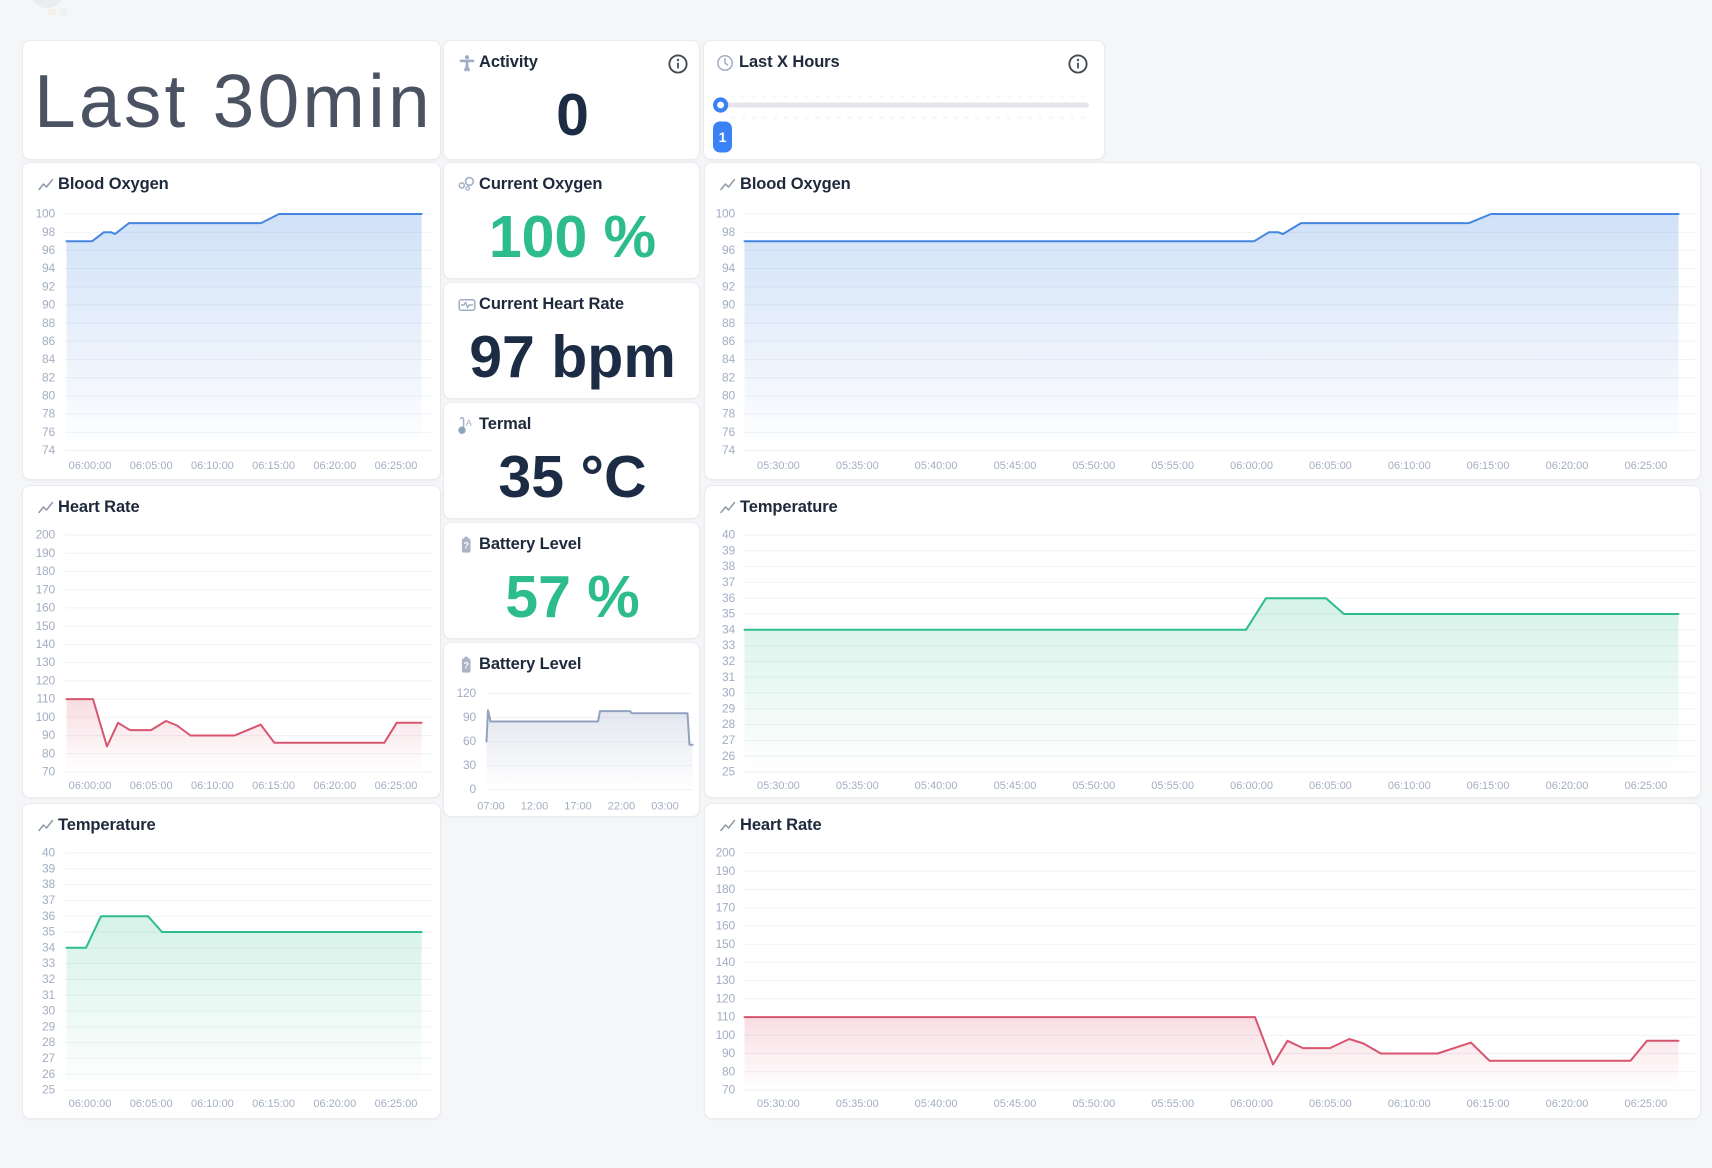  I want to click on svg-text: 03:00, so click(665, 806).